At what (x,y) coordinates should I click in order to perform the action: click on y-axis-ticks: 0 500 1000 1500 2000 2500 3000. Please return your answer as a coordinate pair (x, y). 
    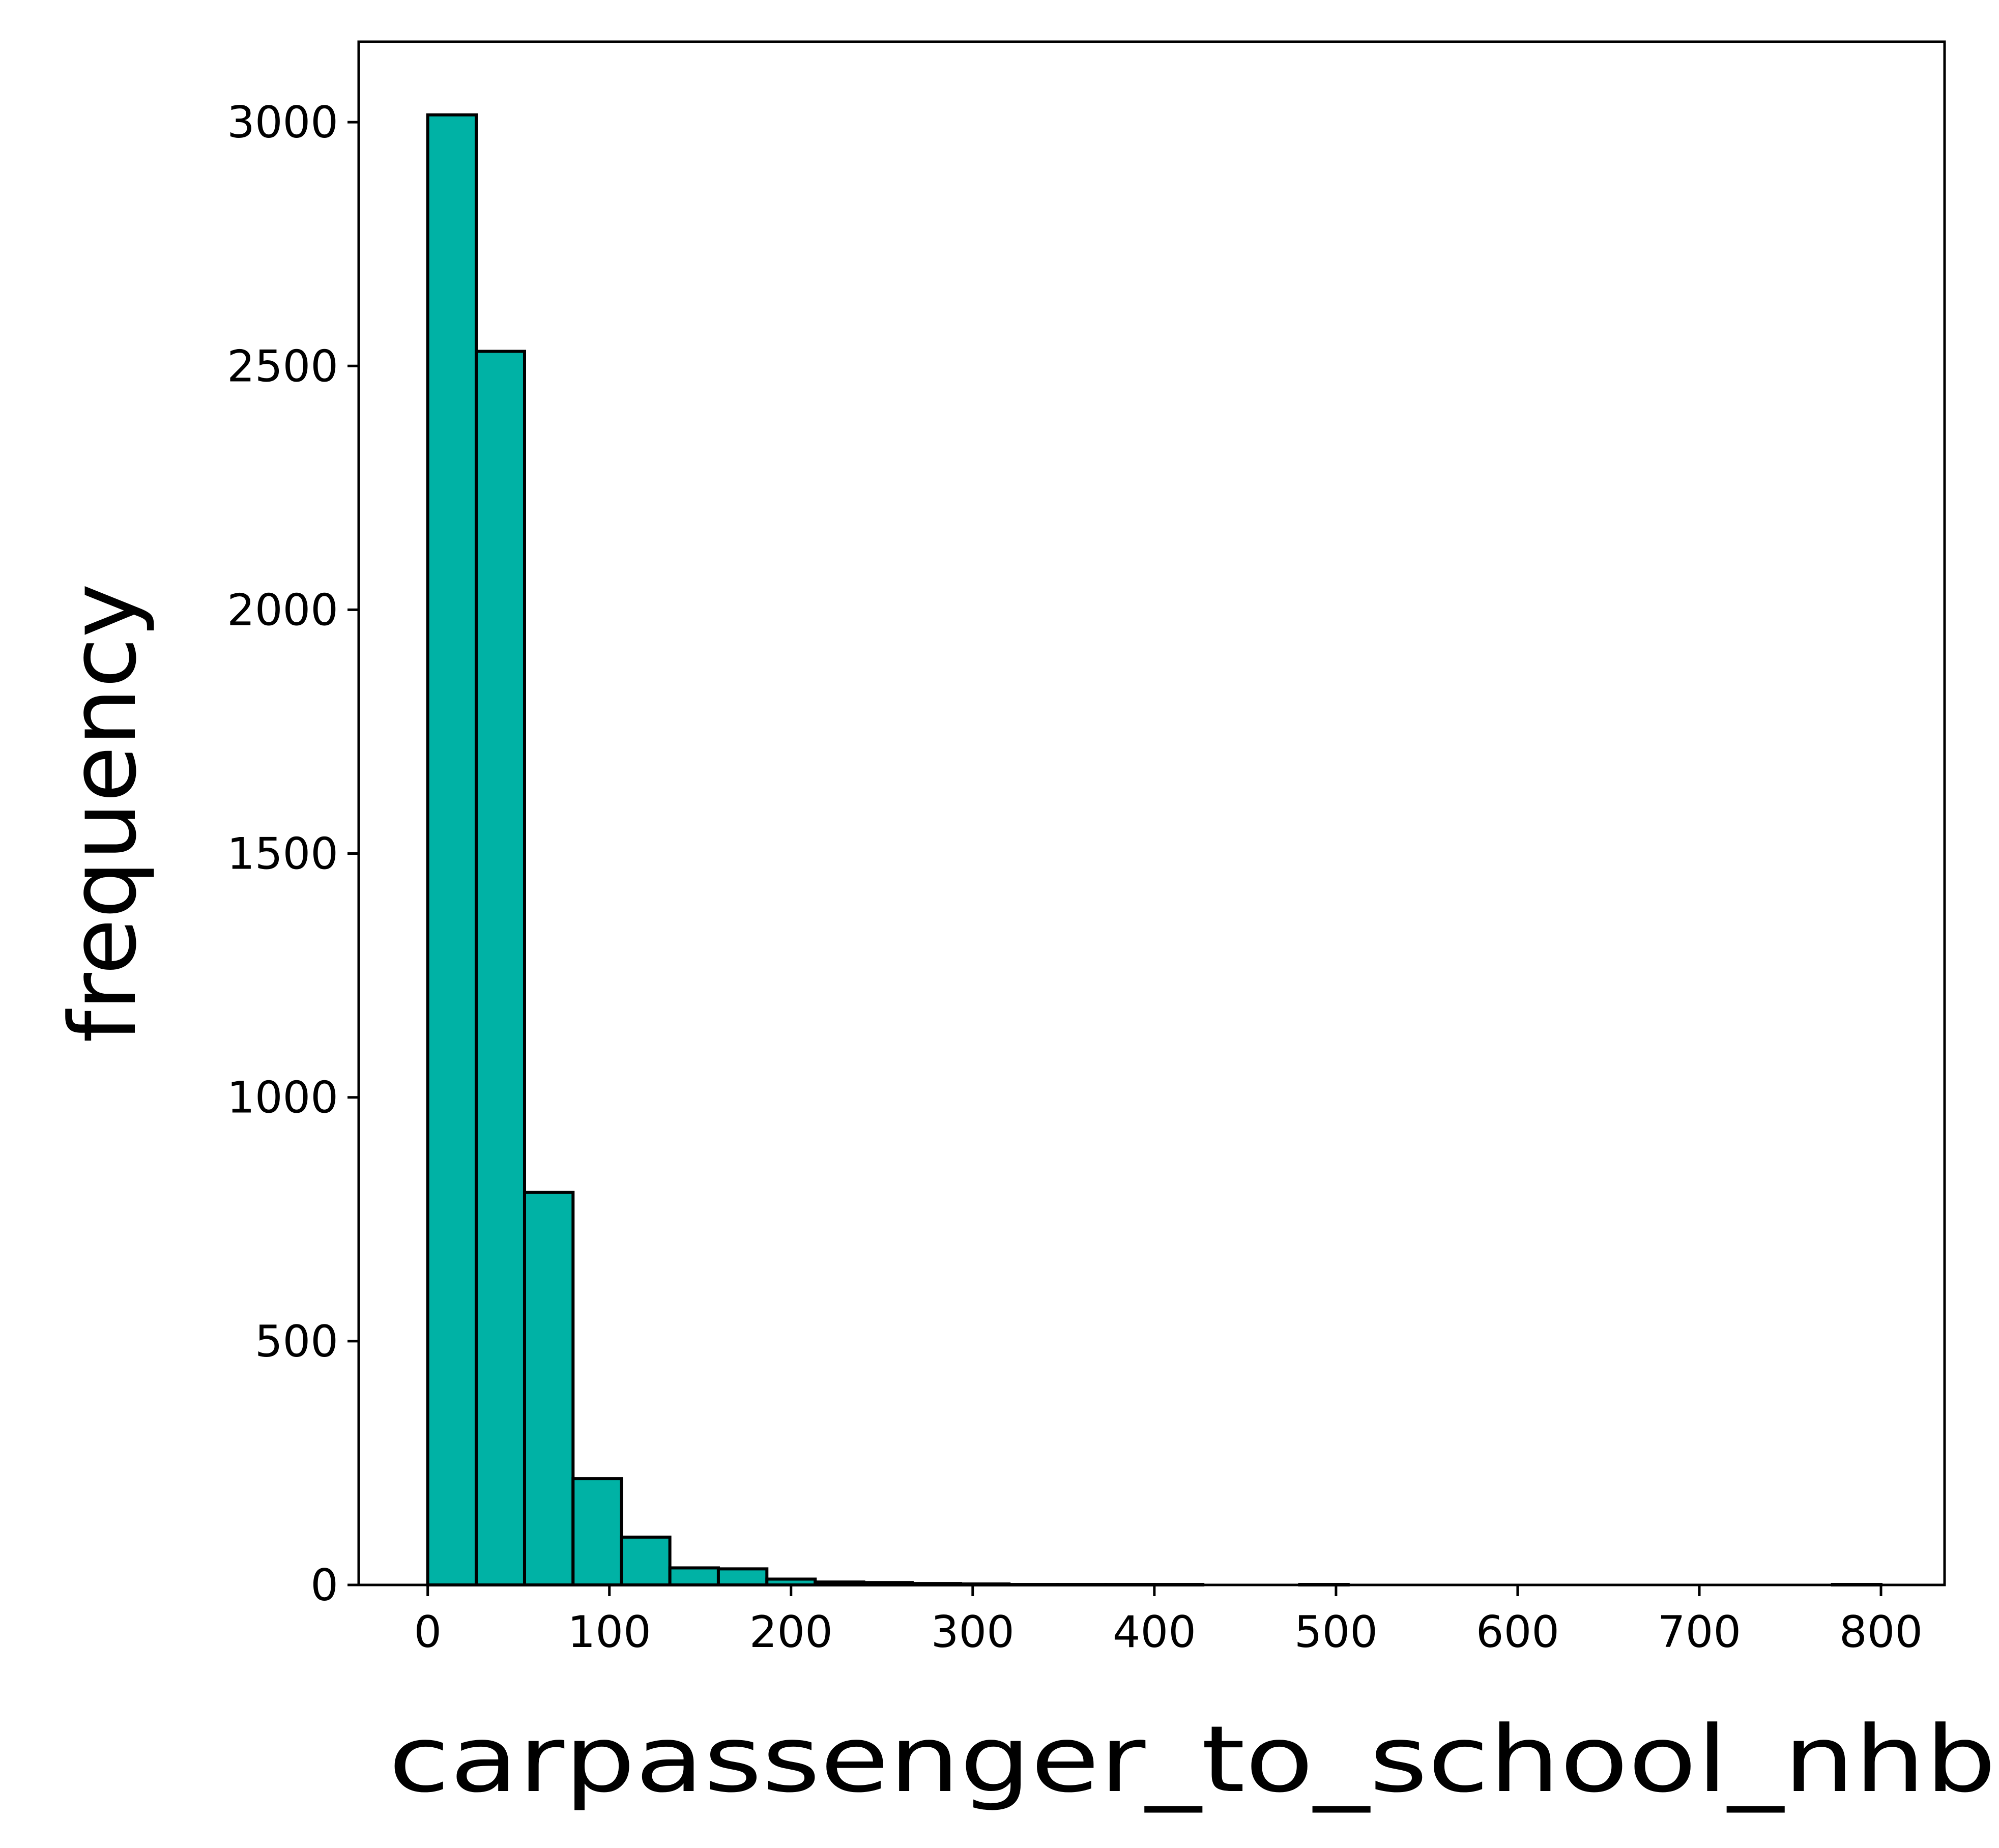
    Looking at the image, I should click on (293, 854).